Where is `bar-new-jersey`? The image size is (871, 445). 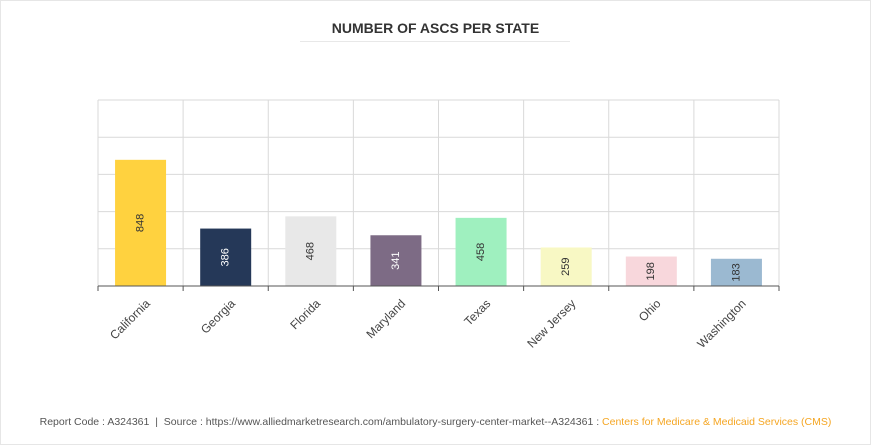 bar-new-jersey is located at coordinates (566, 266).